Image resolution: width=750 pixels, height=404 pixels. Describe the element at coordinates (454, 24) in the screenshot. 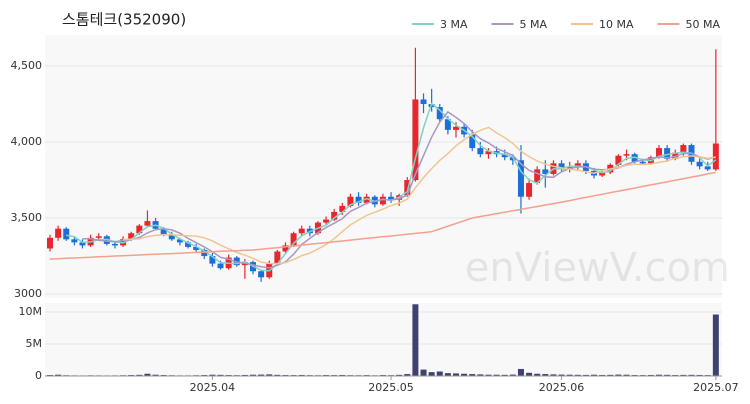

I see `legend-label: 3 MA` at that location.